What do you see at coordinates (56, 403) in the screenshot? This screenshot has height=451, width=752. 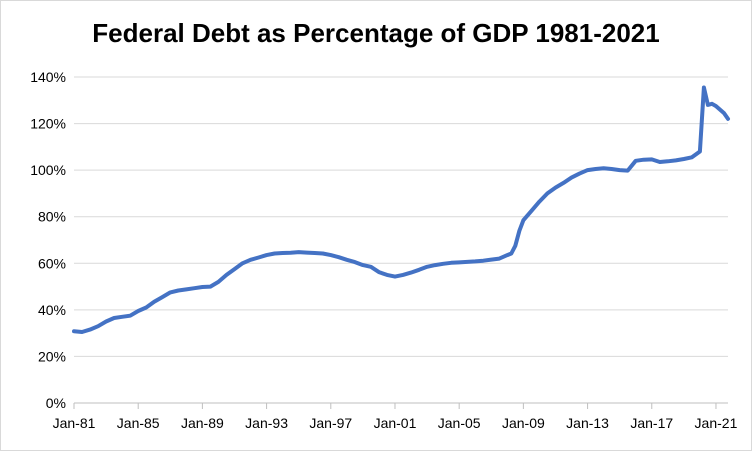 I see `y-tick-label: 0%` at bounding box center [56, 403].